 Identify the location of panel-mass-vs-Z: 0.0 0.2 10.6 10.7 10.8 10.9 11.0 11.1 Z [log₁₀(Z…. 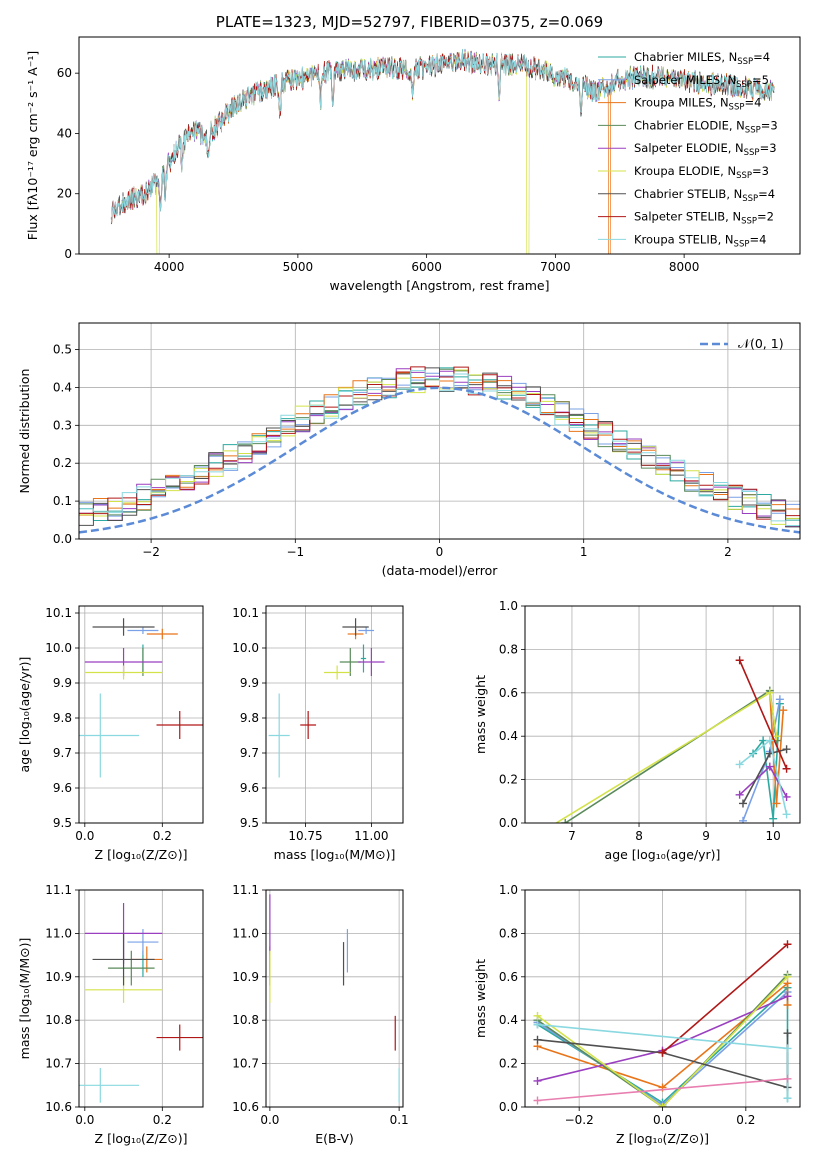
(110, 1014).